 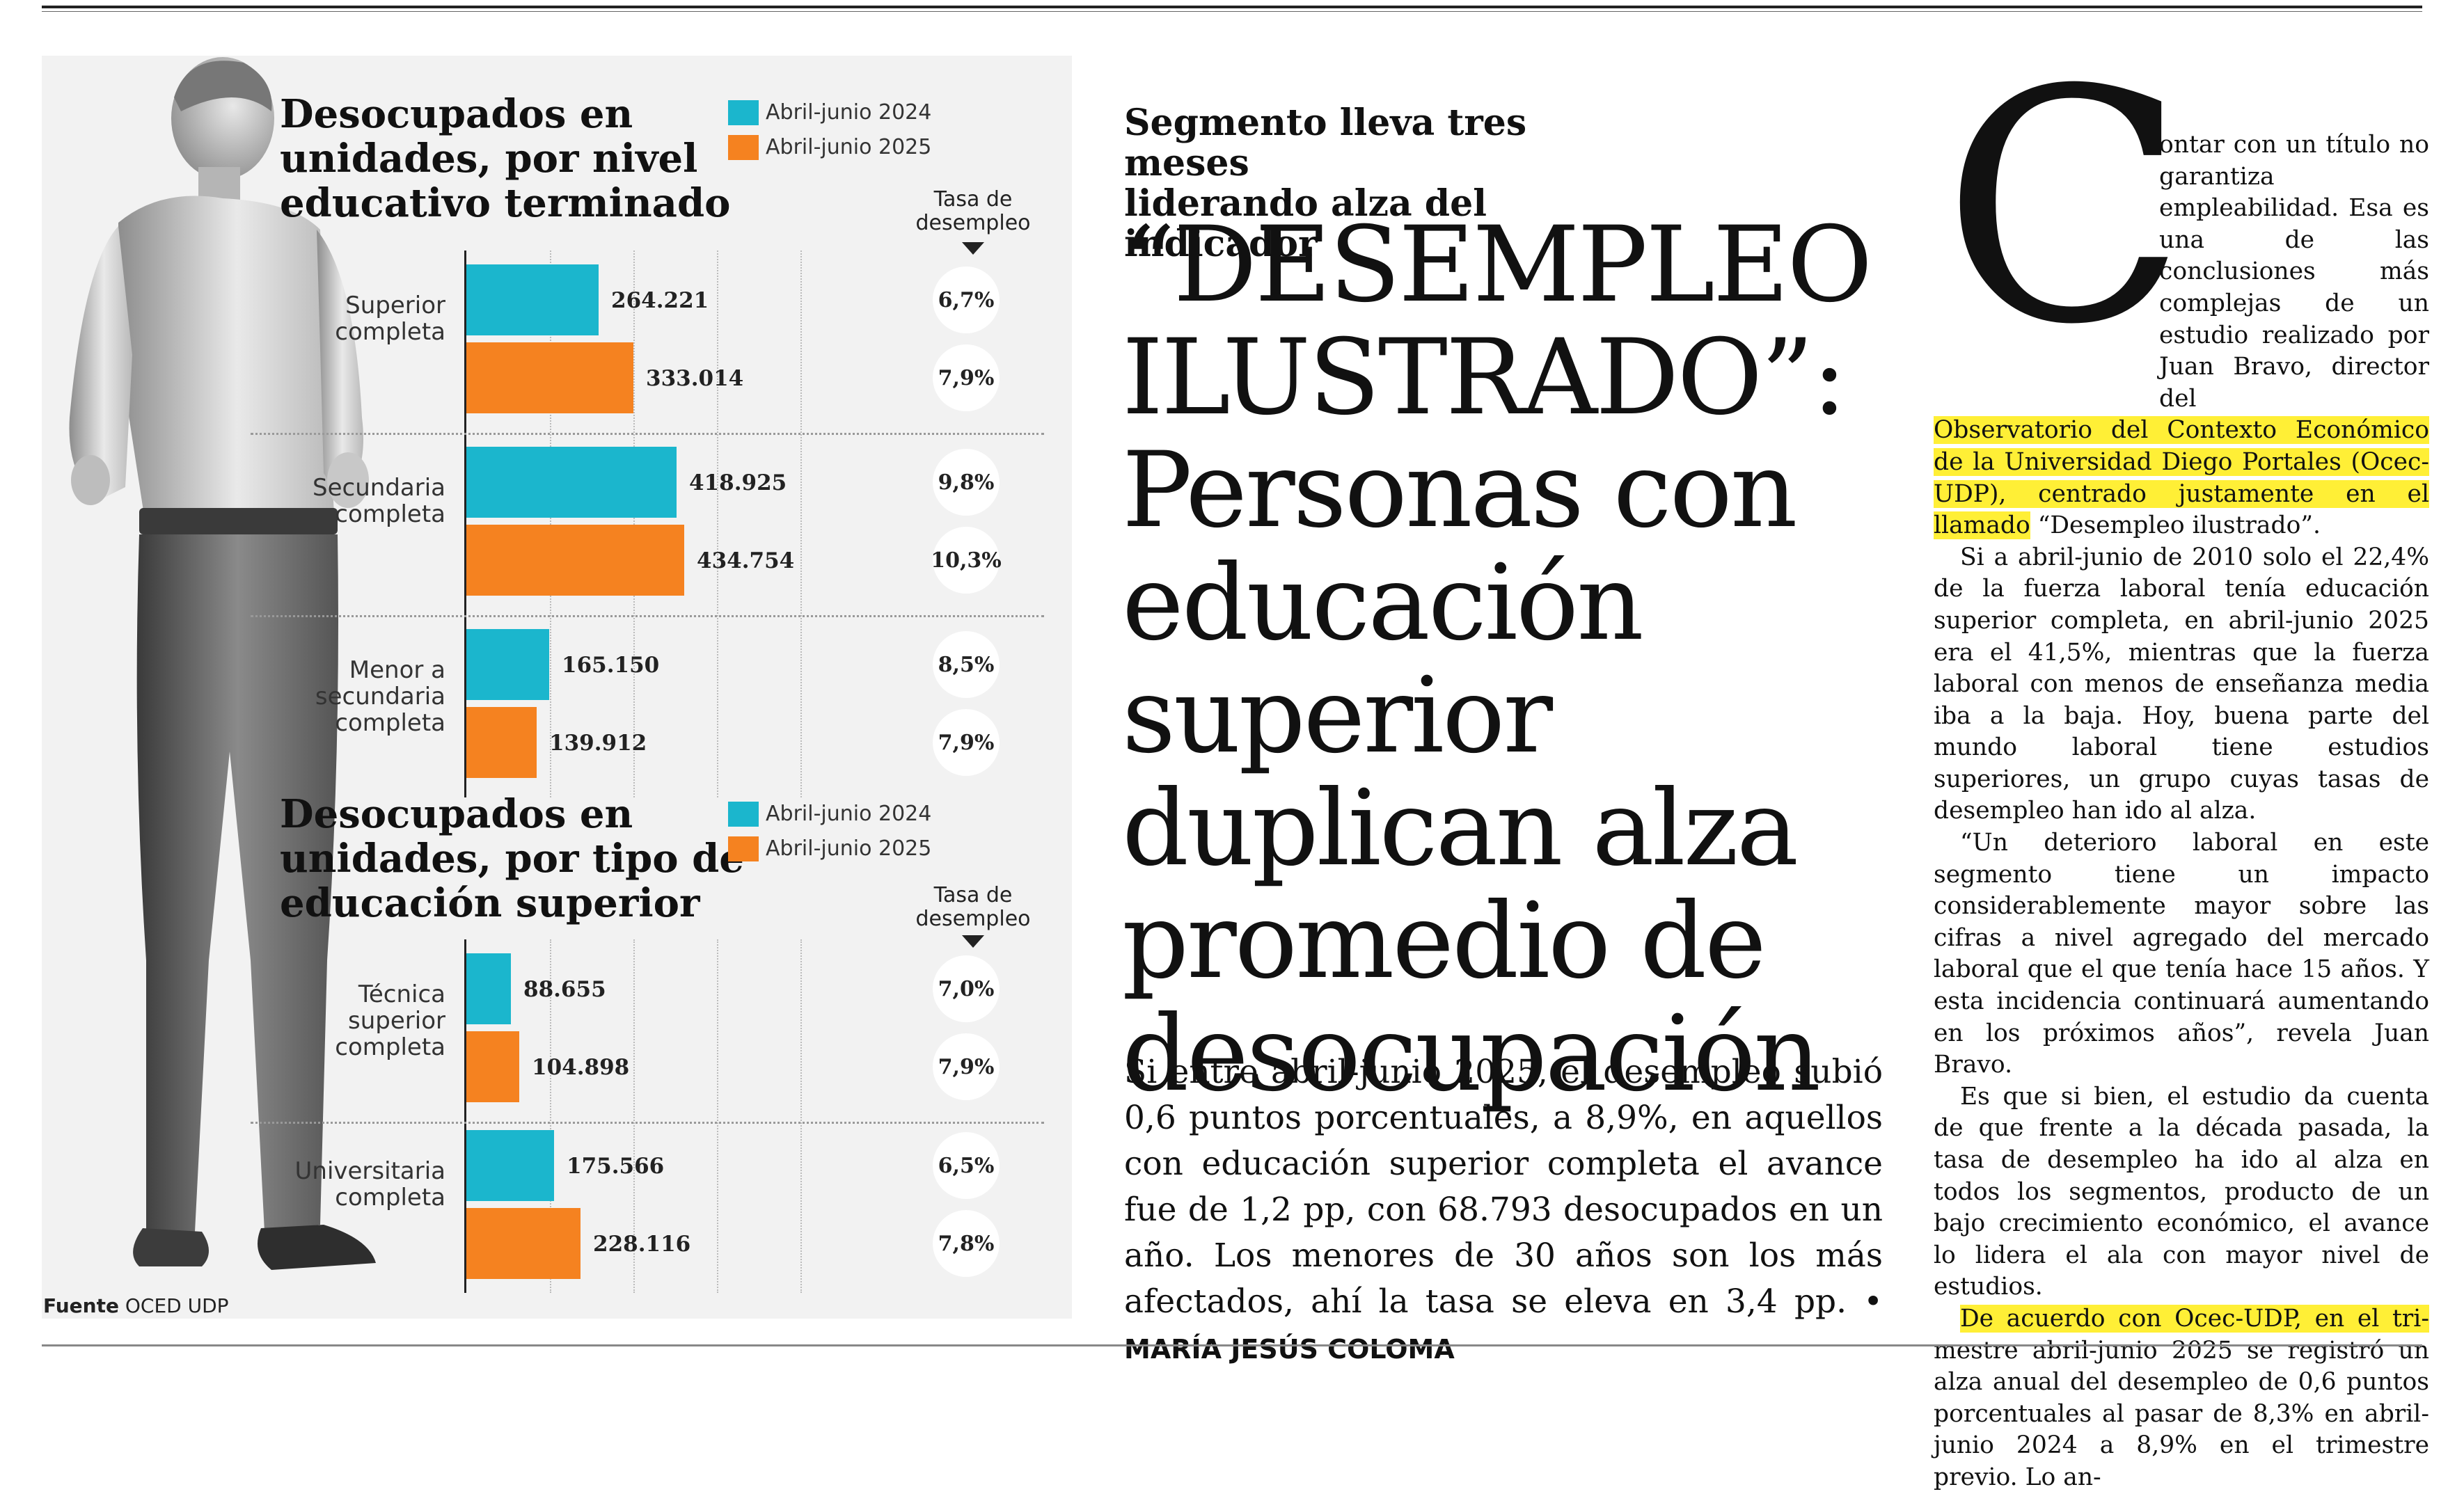 I want to click on chart1-rate-header: Tasa de desempleo, so click(x=973, y=211).